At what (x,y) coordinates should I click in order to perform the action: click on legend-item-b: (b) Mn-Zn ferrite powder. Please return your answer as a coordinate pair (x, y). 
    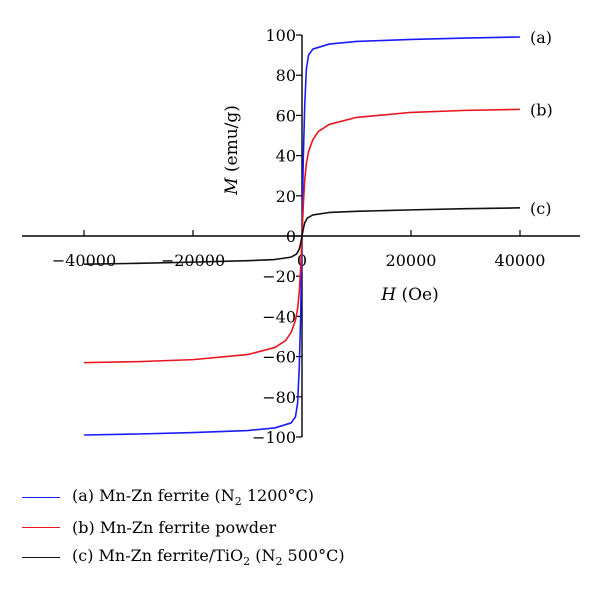
    Looking at the image, I should click on (183, 527).